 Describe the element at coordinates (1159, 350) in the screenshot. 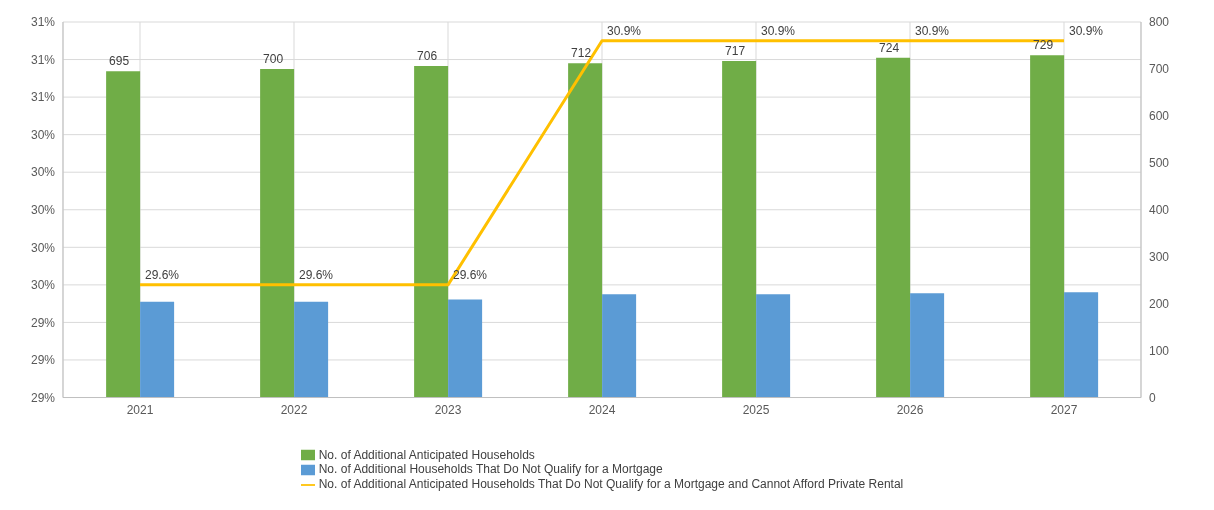

I see `y2-tick-label: 100` at that location.